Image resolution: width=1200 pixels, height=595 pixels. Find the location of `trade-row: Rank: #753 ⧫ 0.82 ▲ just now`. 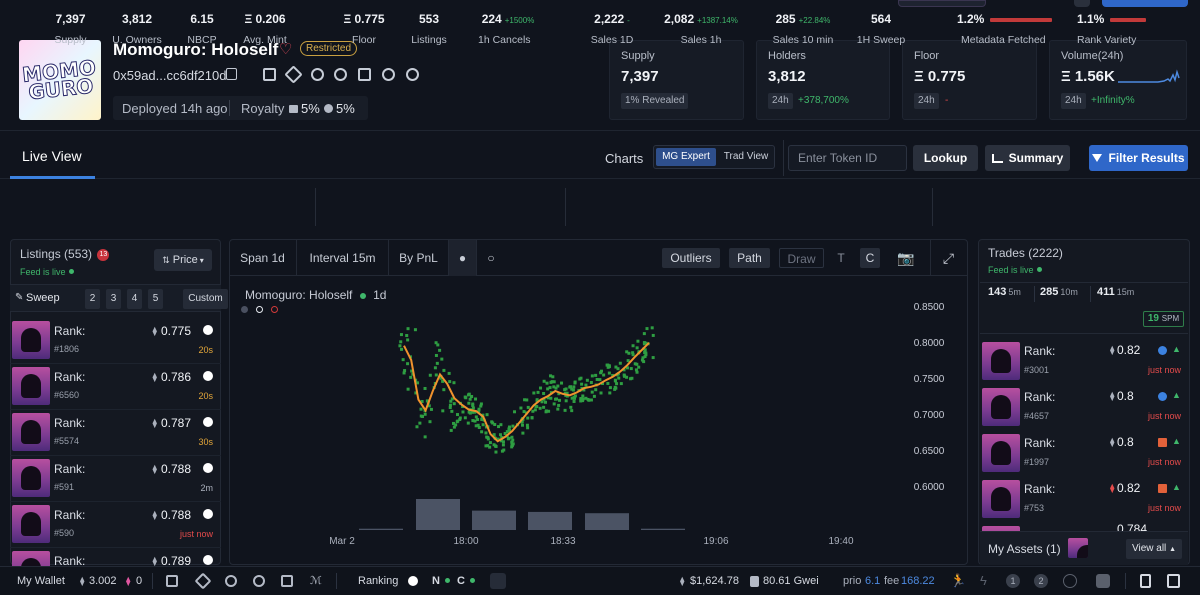

trade-row: Rank: #753 ⧫ 0.82 ▲ just now is located at coordinates (1084, 501).